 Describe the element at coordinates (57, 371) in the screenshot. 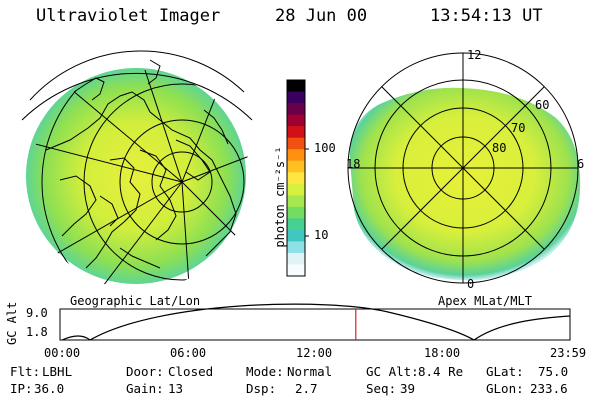

I see `info-flt-value: LBHL` at that location.